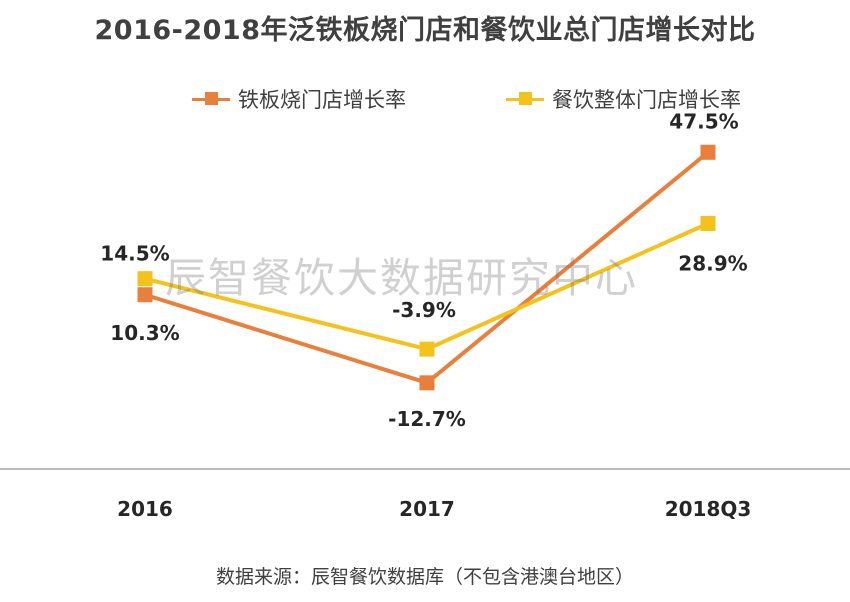 The height and width of the screenshot is (602, 850). Describe the element at coordinates (425, 99) in the screenshot. I see `chart-legend: 铁板烧门店增长率 餐饮整体门店增长率` at that location.